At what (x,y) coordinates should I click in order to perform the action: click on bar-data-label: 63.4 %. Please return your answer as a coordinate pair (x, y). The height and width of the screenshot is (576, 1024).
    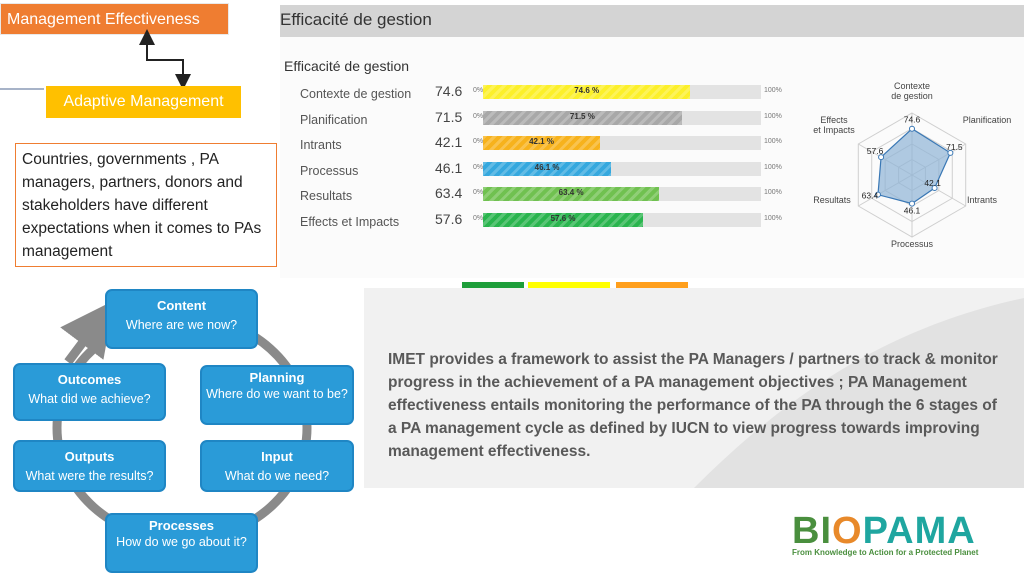
    Looking at the image, I should click on (571, 193).